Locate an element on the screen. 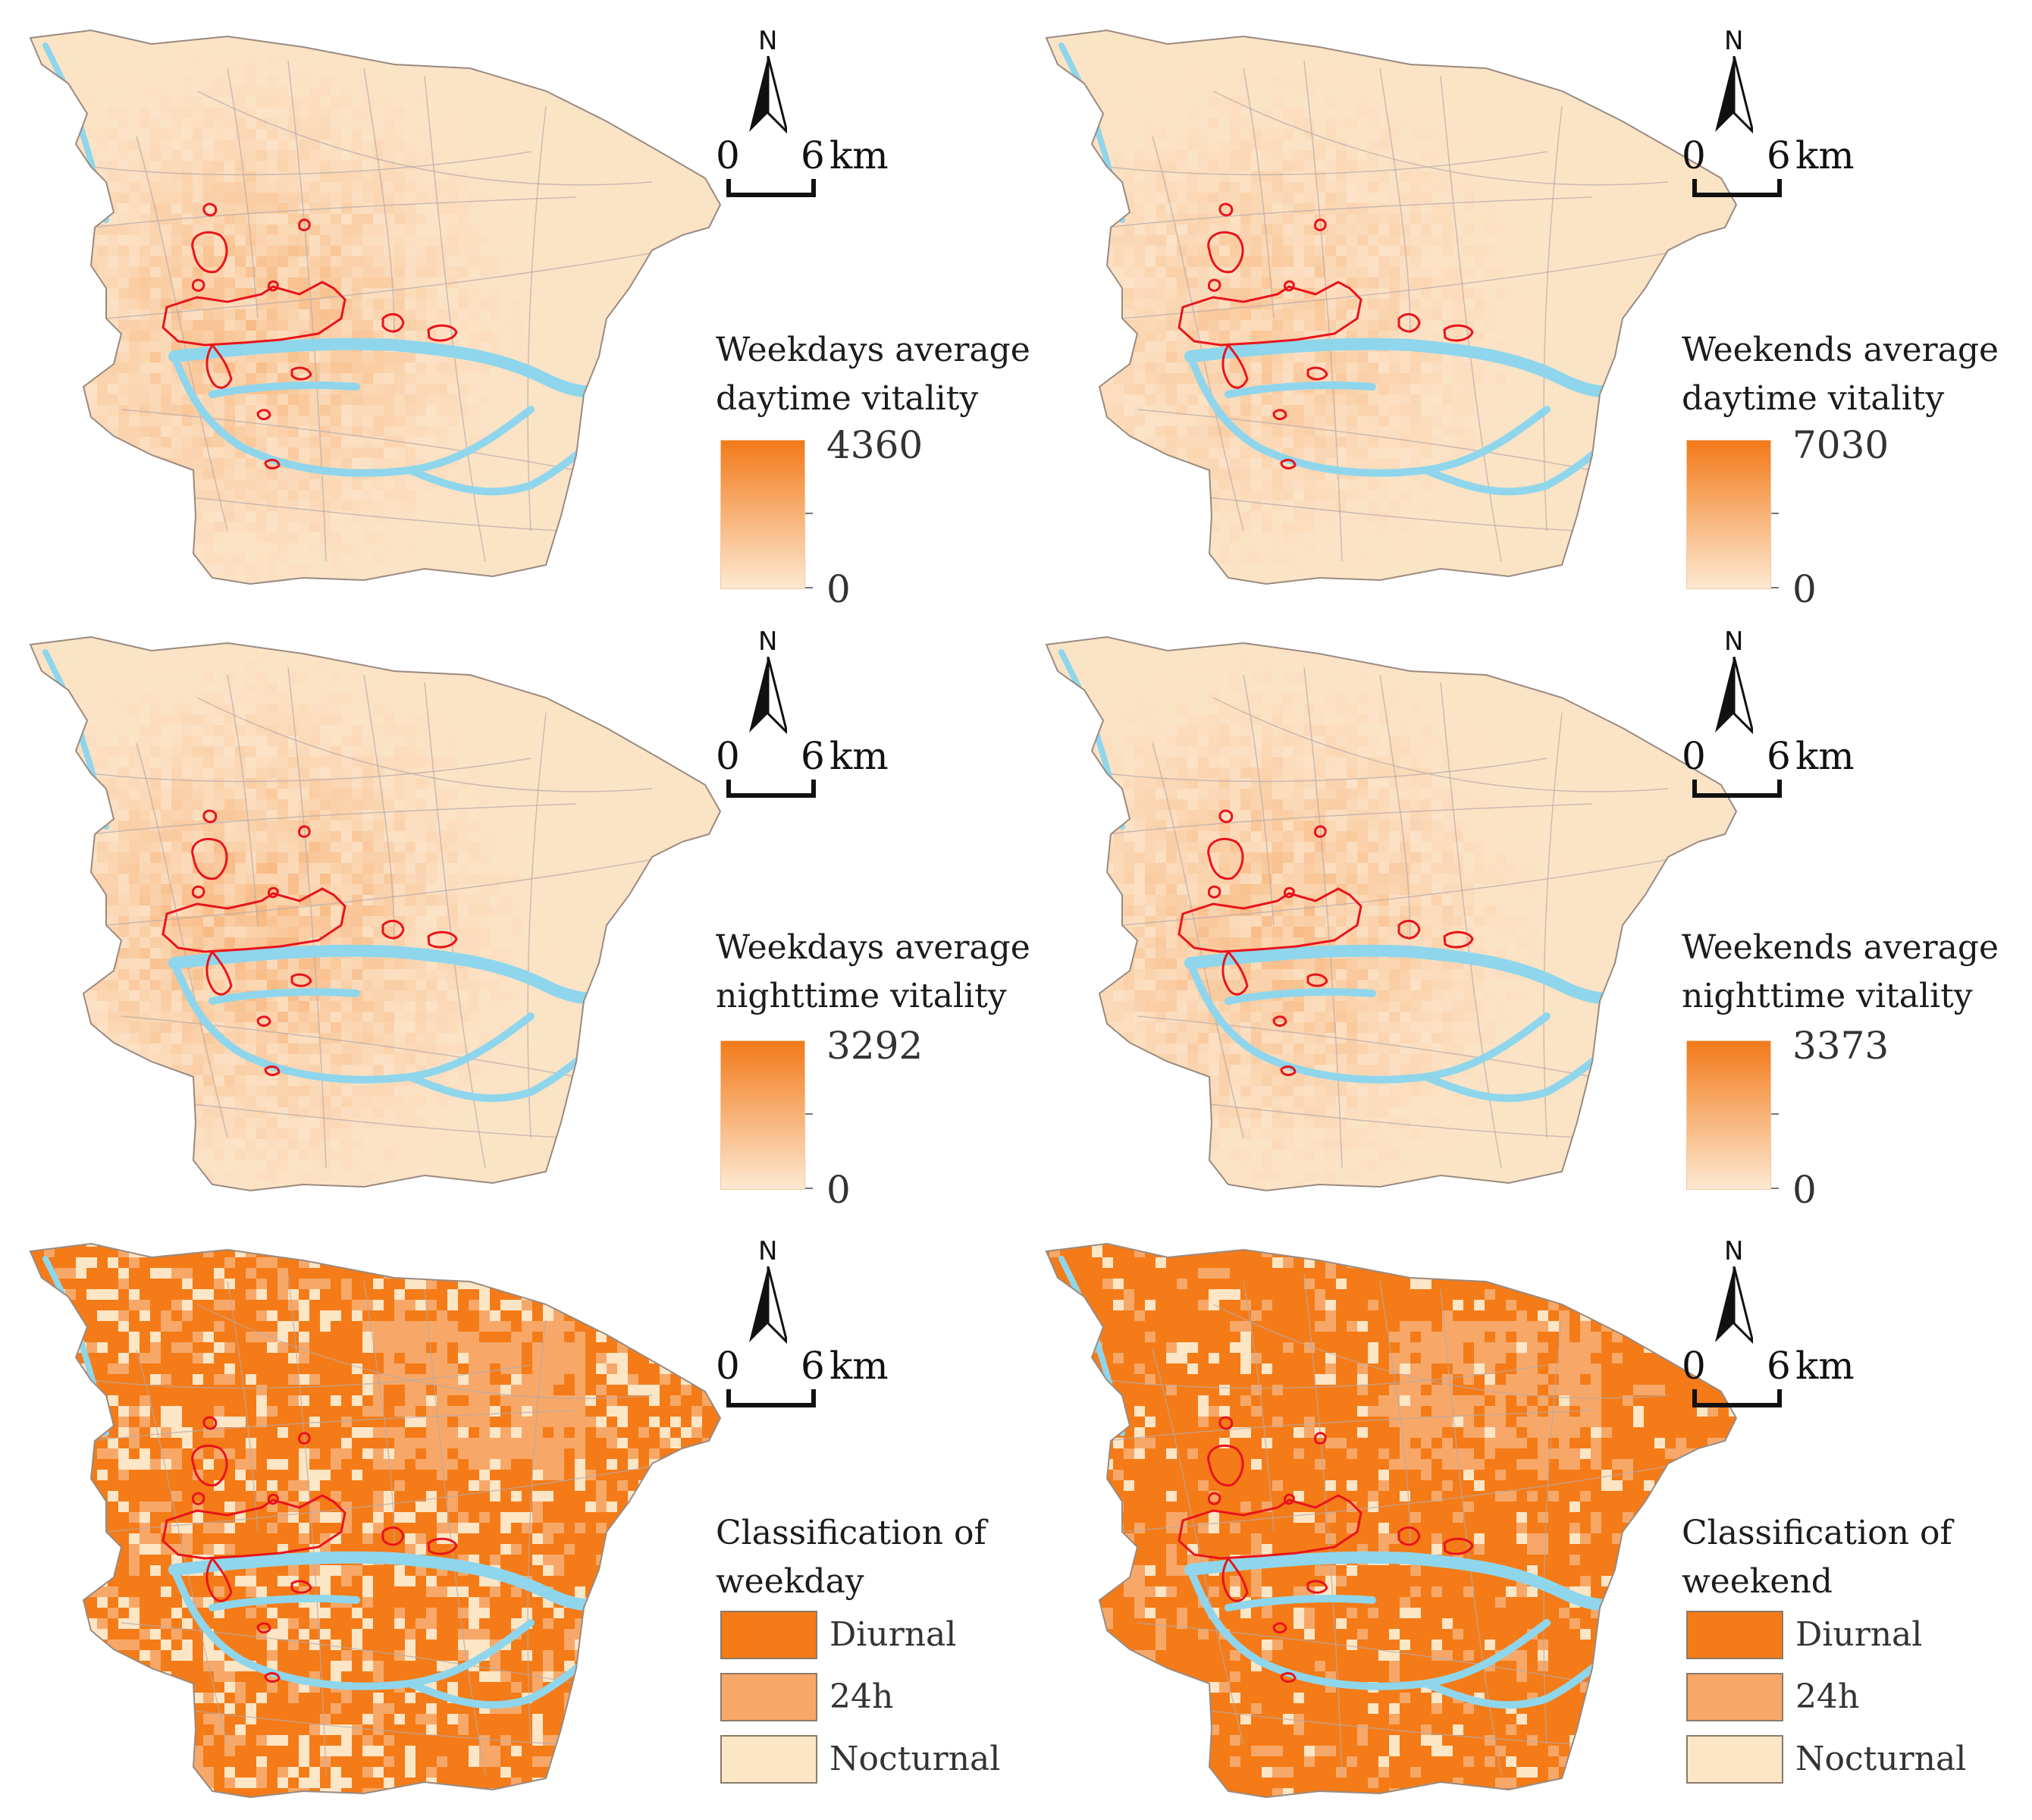 The image size is (2032, 1820). hotspot-outline is located at coordinates (442, 333).